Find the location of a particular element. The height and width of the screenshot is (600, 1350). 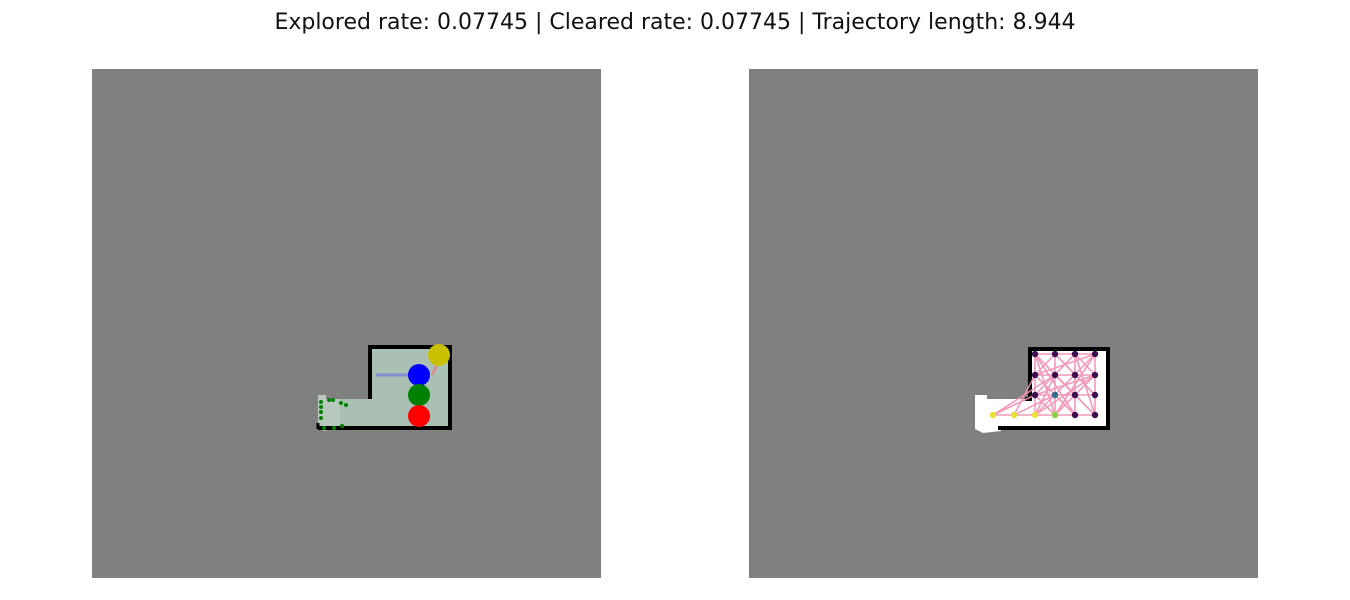

graph-edges is located at coordinates (1044, 384).